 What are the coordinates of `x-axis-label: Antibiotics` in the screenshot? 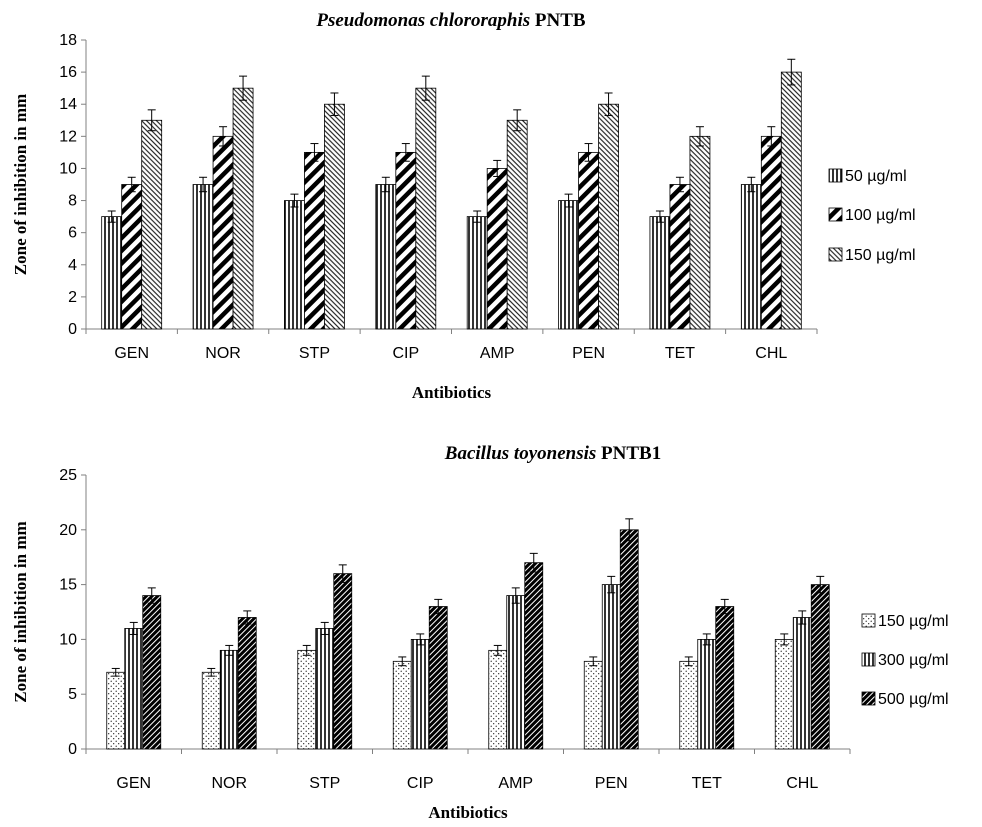 It's located at (468, 812).